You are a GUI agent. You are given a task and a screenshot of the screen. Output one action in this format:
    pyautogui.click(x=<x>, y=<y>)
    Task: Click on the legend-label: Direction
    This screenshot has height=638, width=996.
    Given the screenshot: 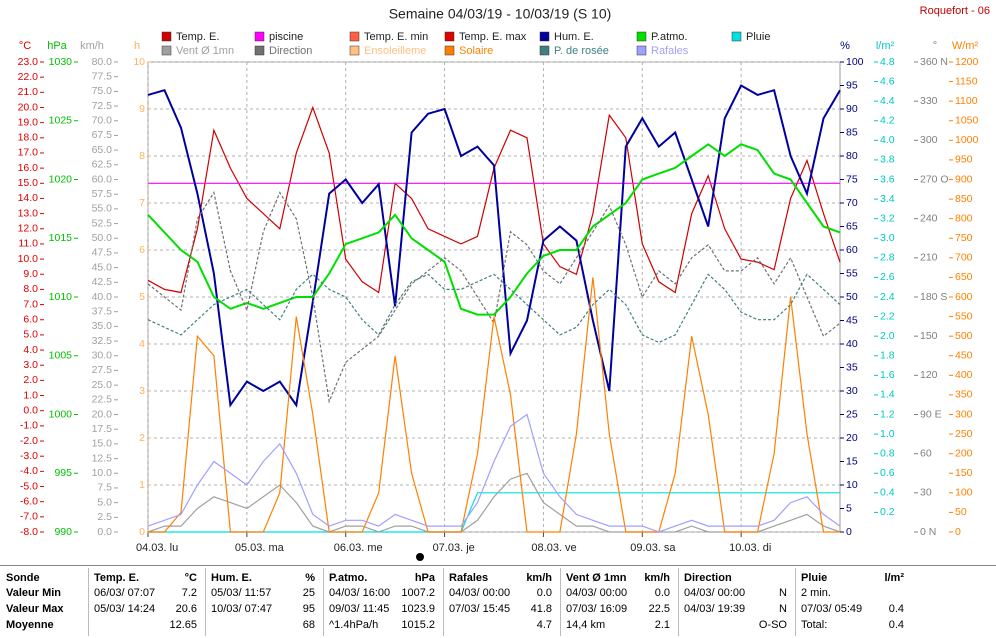 What is the action you would take?
    pyautogui.click(x=290, y=51)
    